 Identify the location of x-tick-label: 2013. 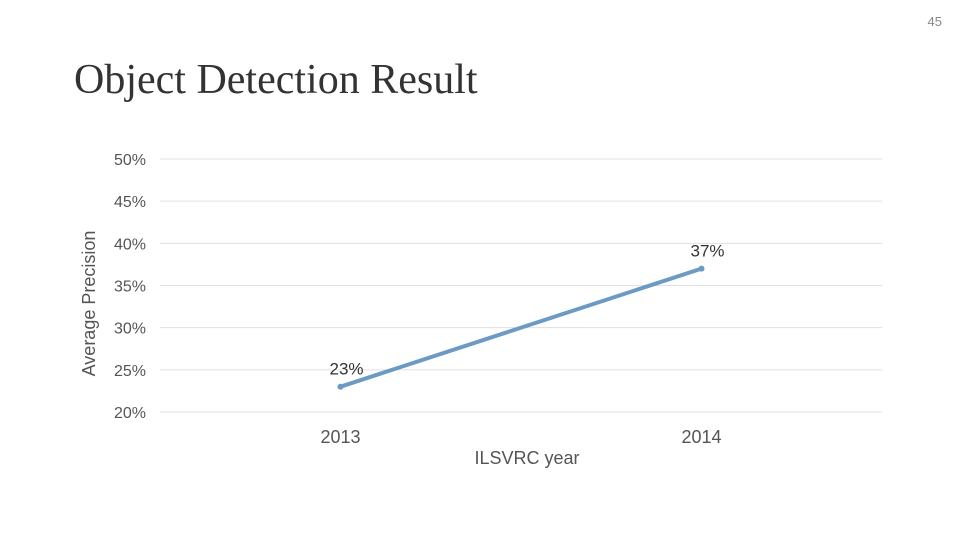
(340, 437).